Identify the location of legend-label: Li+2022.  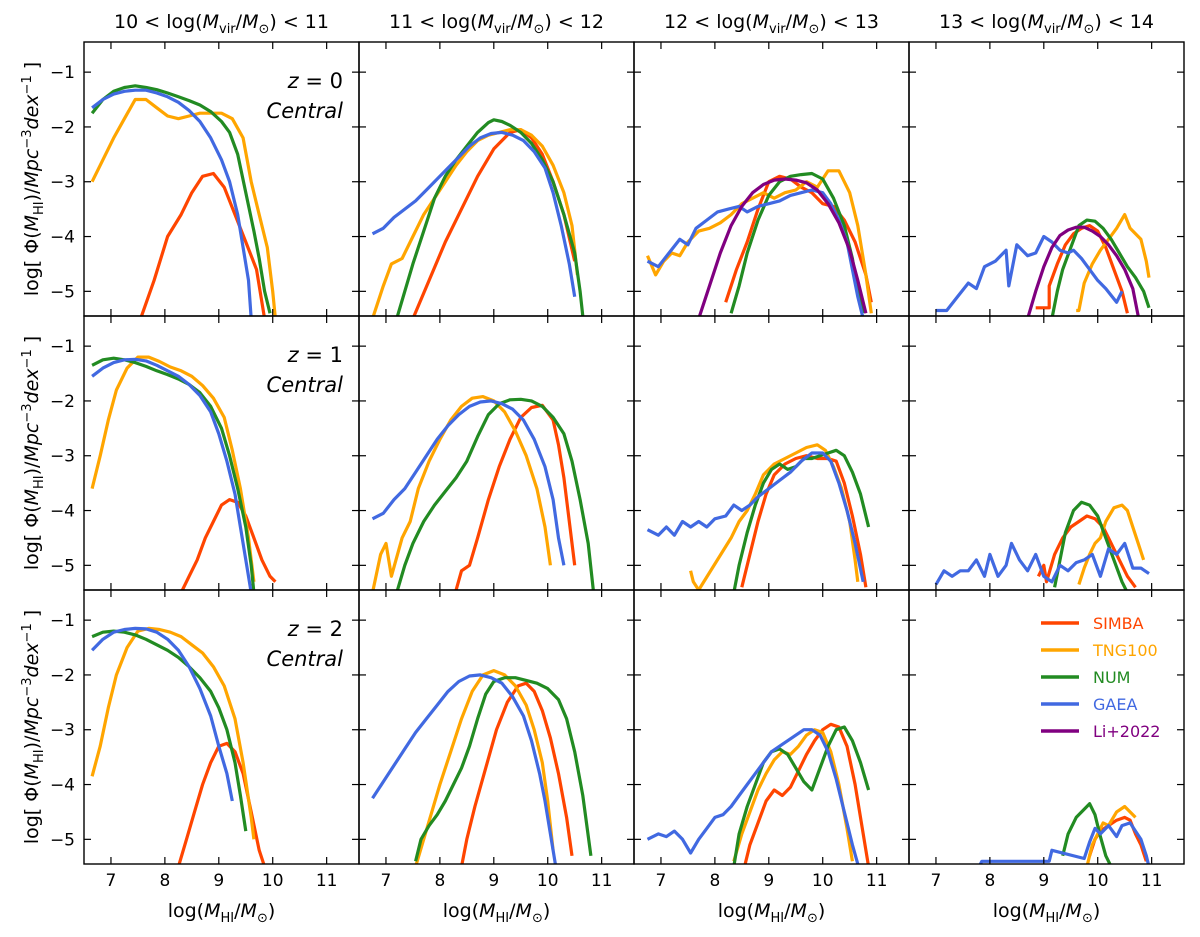
(1126, 731).